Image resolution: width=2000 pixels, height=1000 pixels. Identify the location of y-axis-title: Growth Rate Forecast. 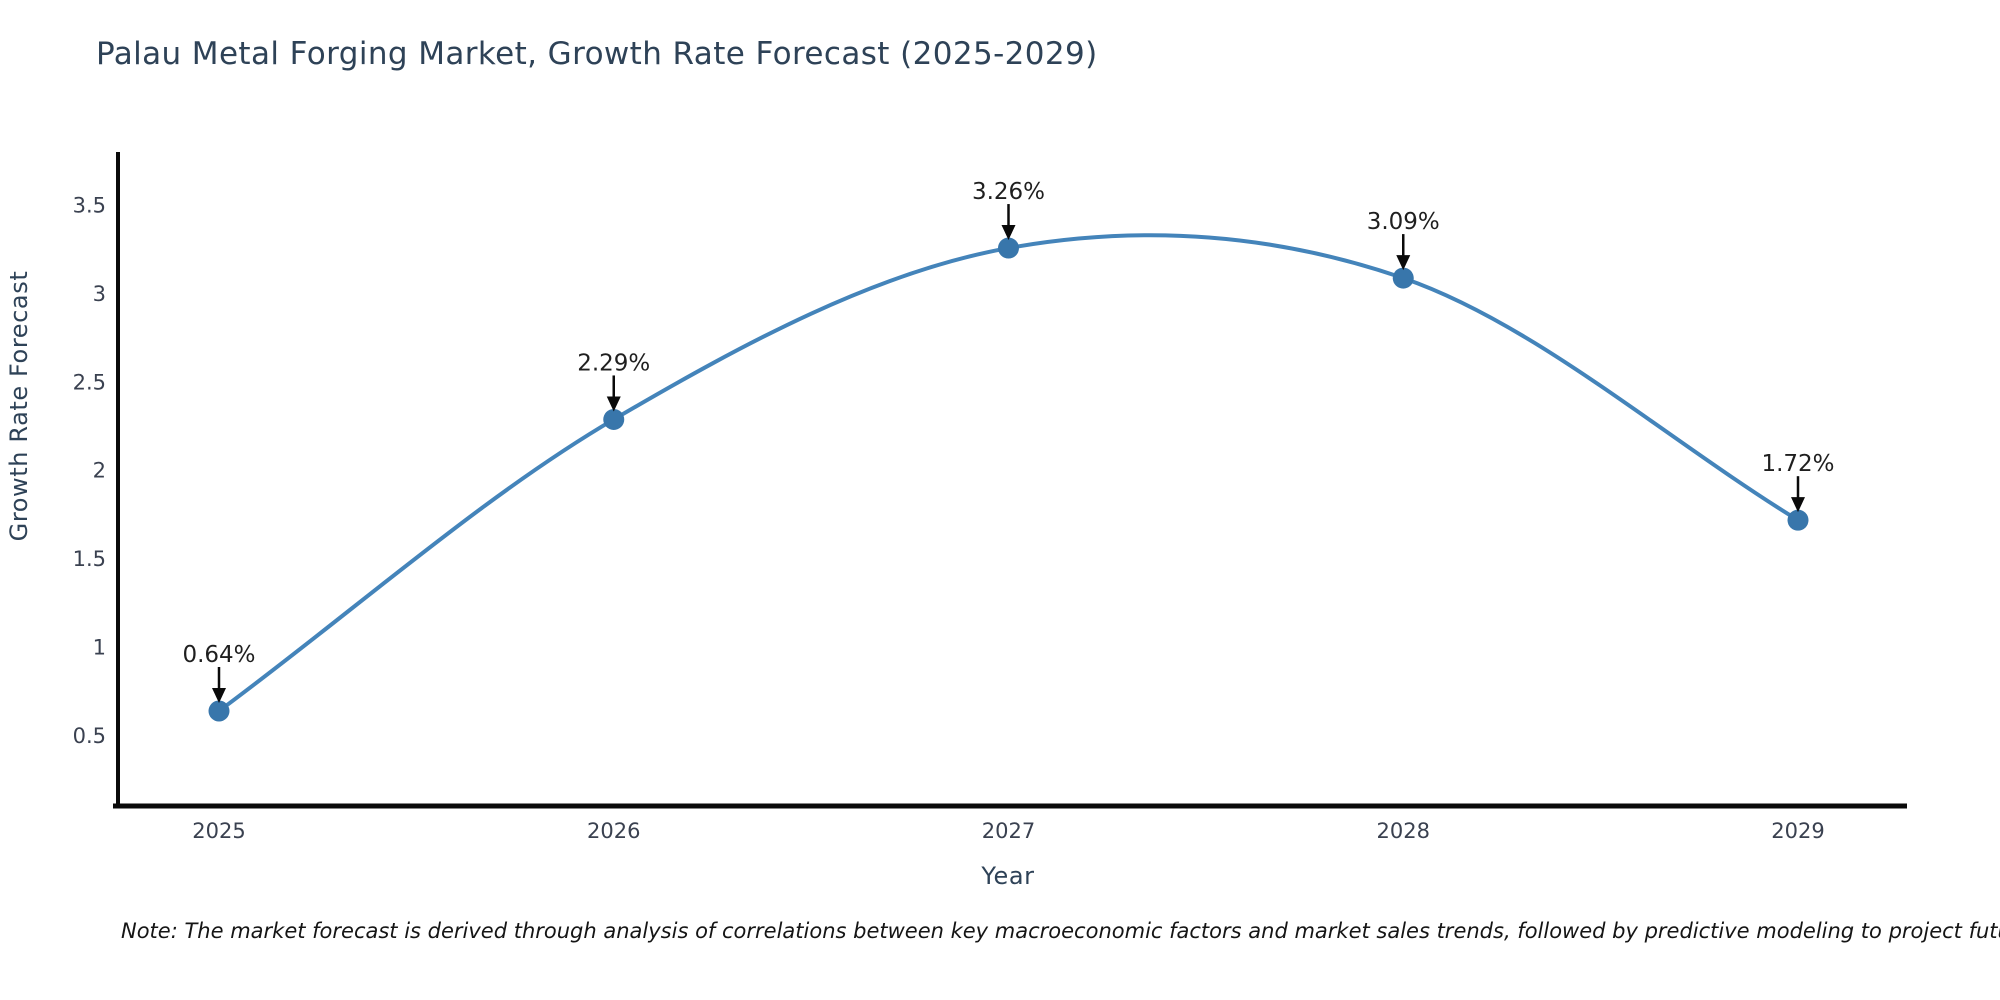
(19, 406).